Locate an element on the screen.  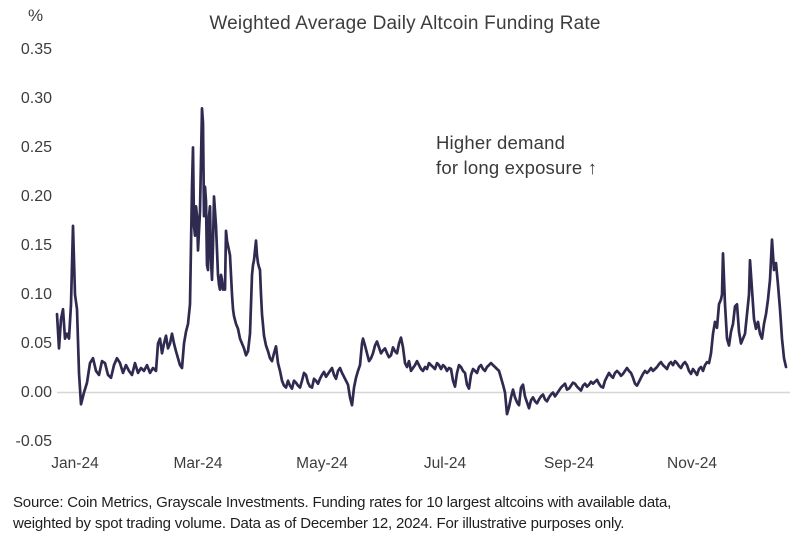
x-tick-label: Jul-24 is located at coordinates (445, 463).